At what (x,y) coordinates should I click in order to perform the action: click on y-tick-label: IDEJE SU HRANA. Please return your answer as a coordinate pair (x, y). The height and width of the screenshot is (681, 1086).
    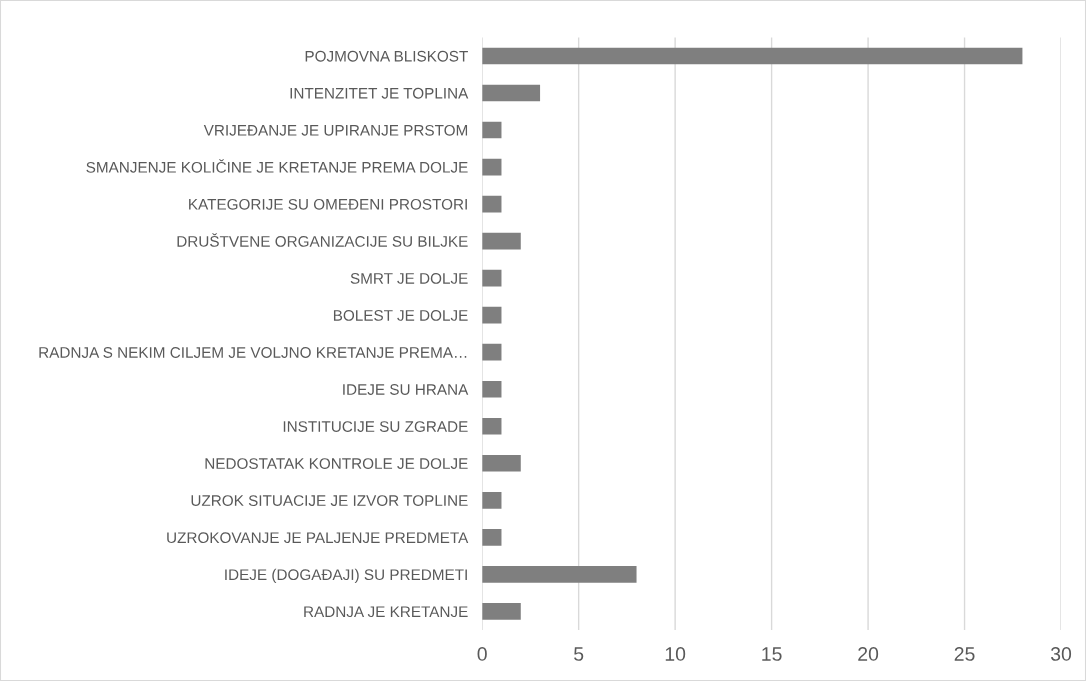
    Looking at the image, I should click on (406, 389).